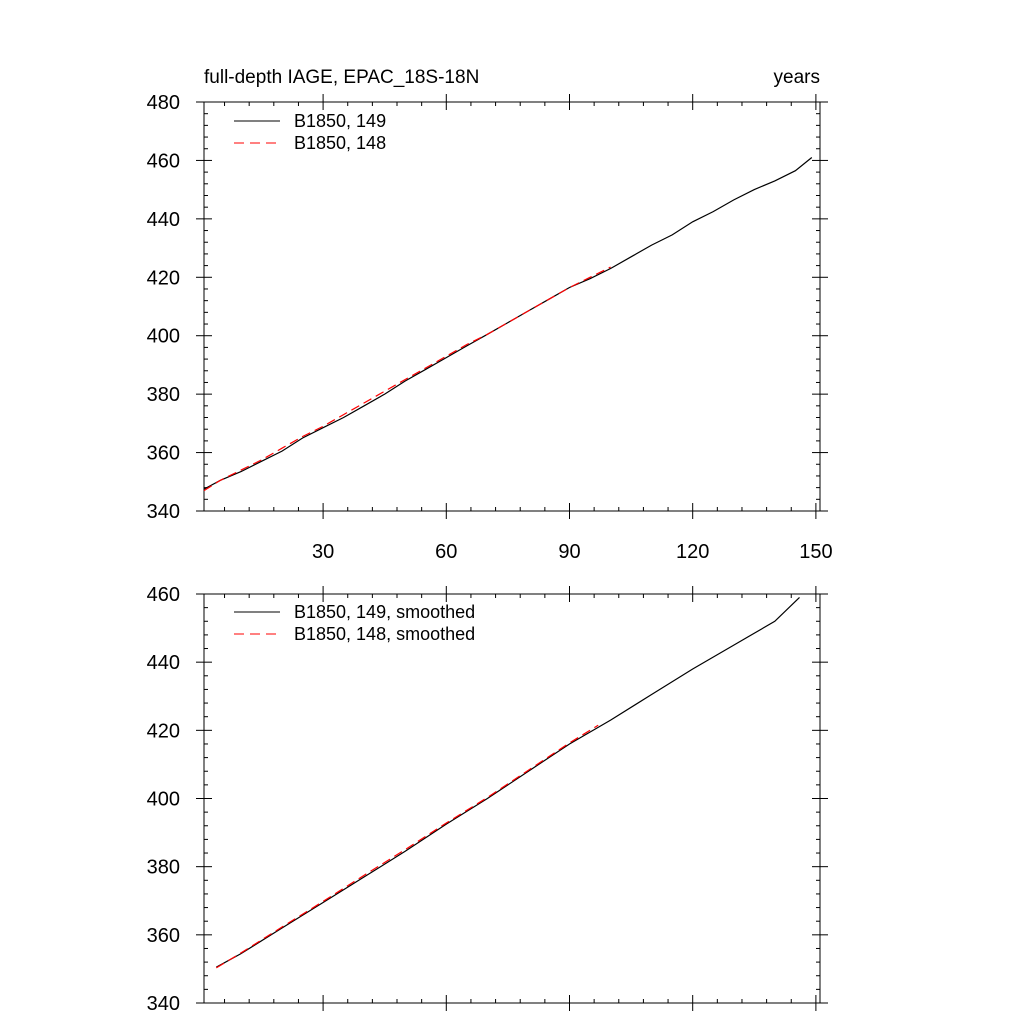 The image size is (1024, 1024). Describe the element at coordinates (815, 552) in the screenshot. I see `top-xtick-label: 150` at that location.